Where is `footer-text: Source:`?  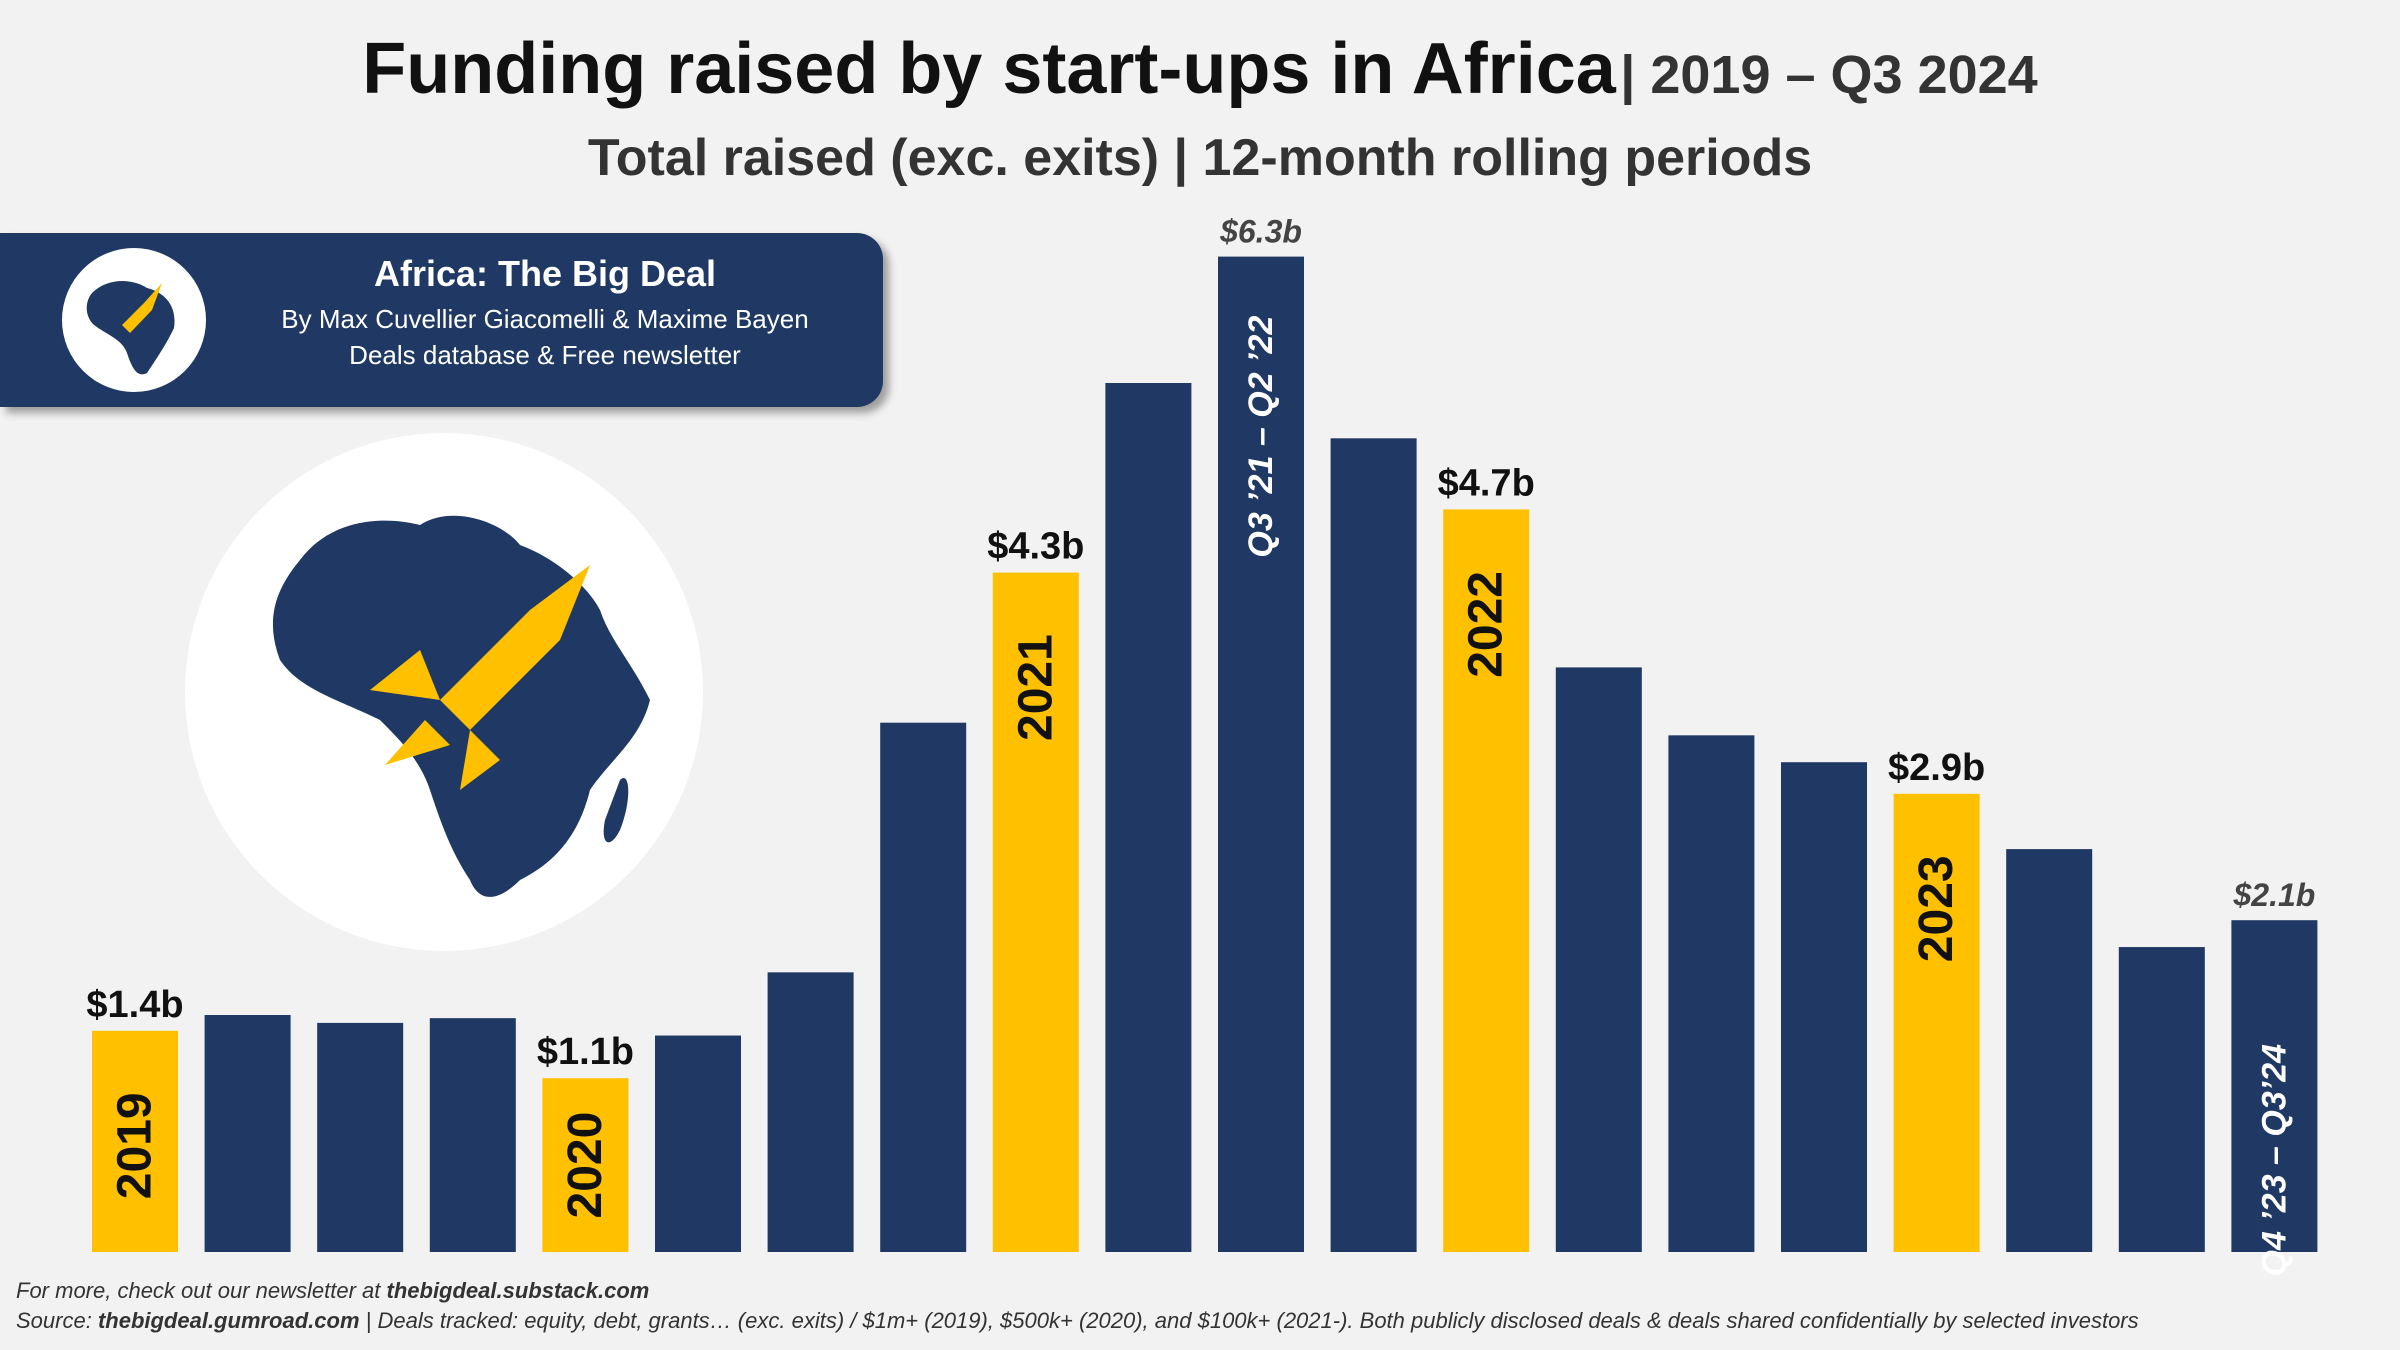
footer-text: Source: is located at coordinates (57, 1320).